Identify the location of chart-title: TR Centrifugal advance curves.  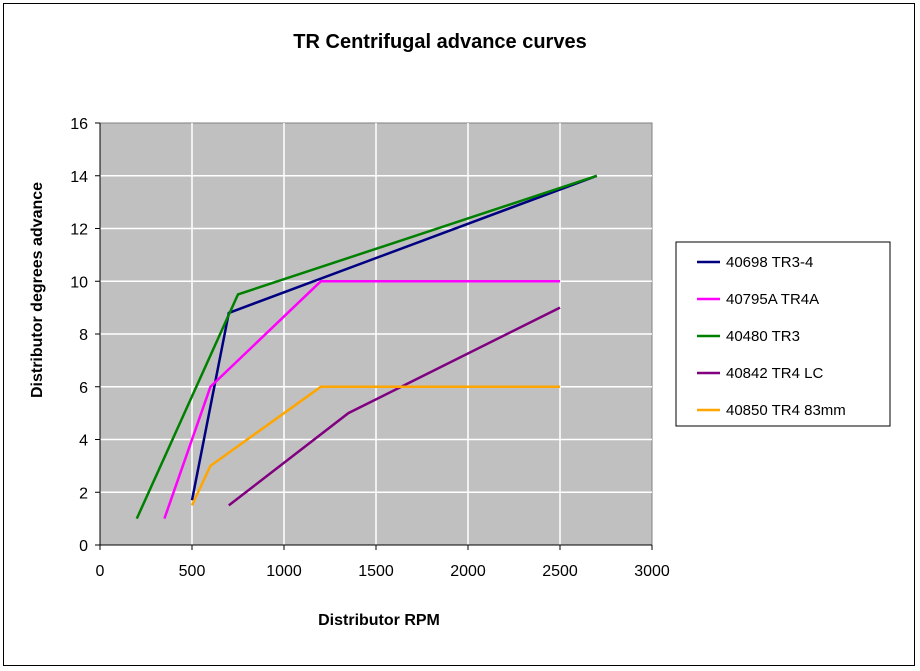
(439, 42).